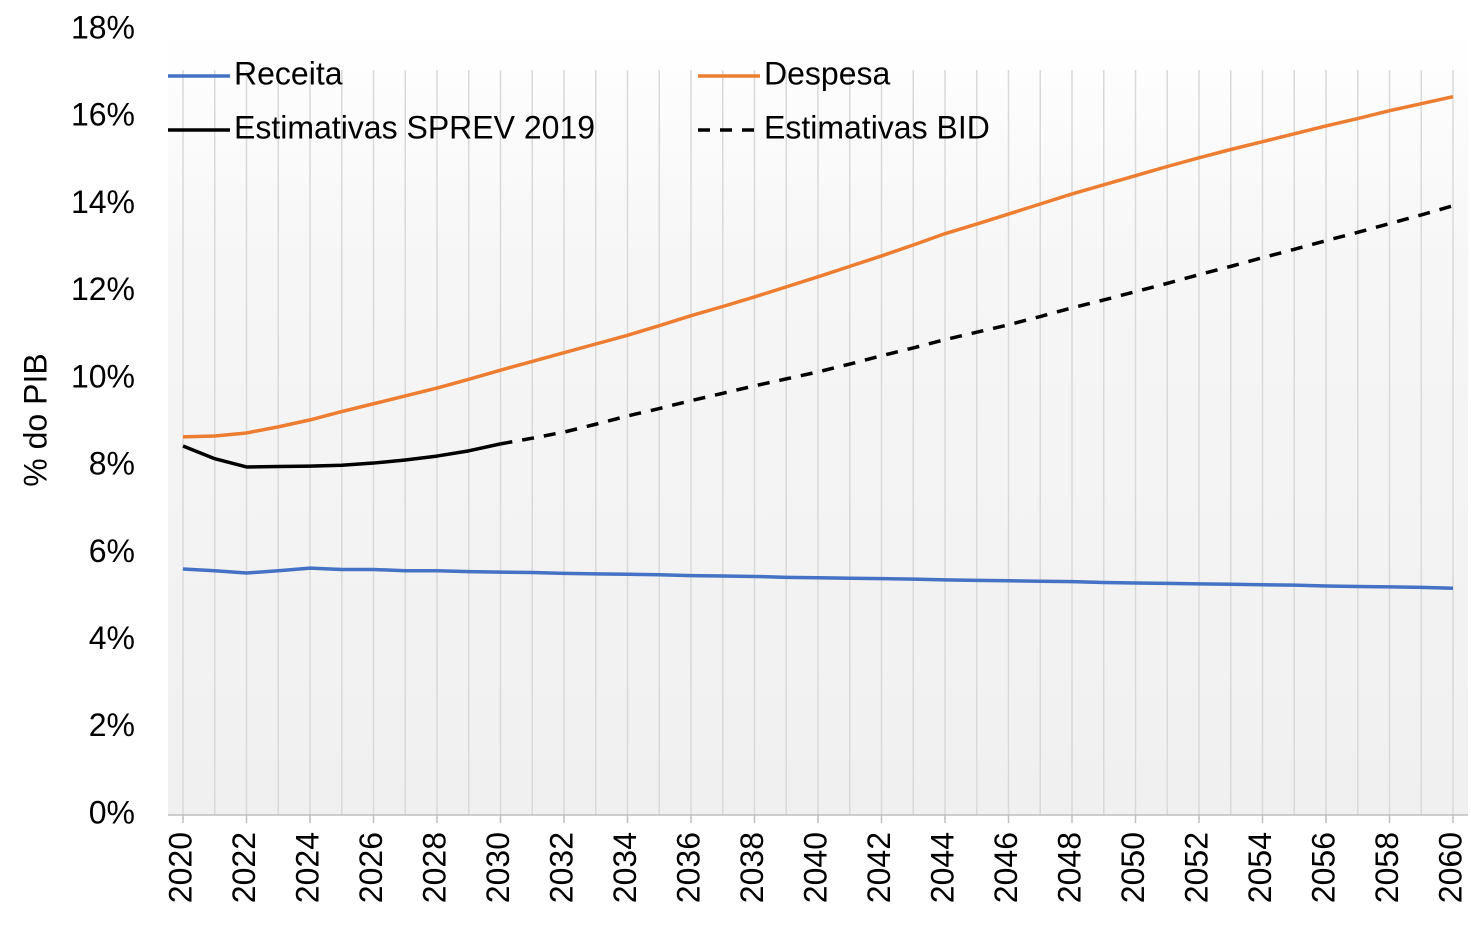 This screenshot has height=927, width=1471. I want to click on x-tick-label: 2060, so click(1450, 867).